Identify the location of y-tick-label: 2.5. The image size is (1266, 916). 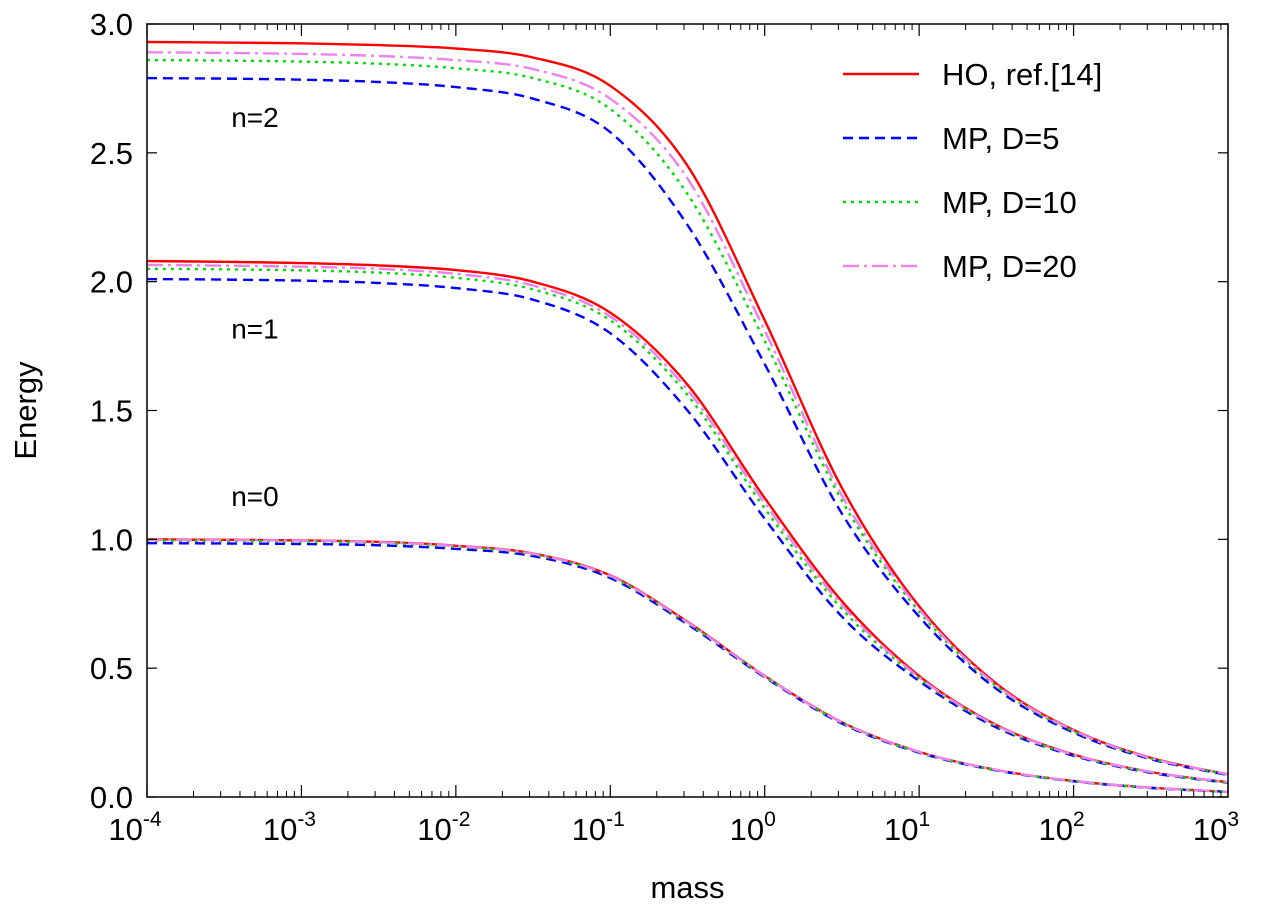
(111, 153).